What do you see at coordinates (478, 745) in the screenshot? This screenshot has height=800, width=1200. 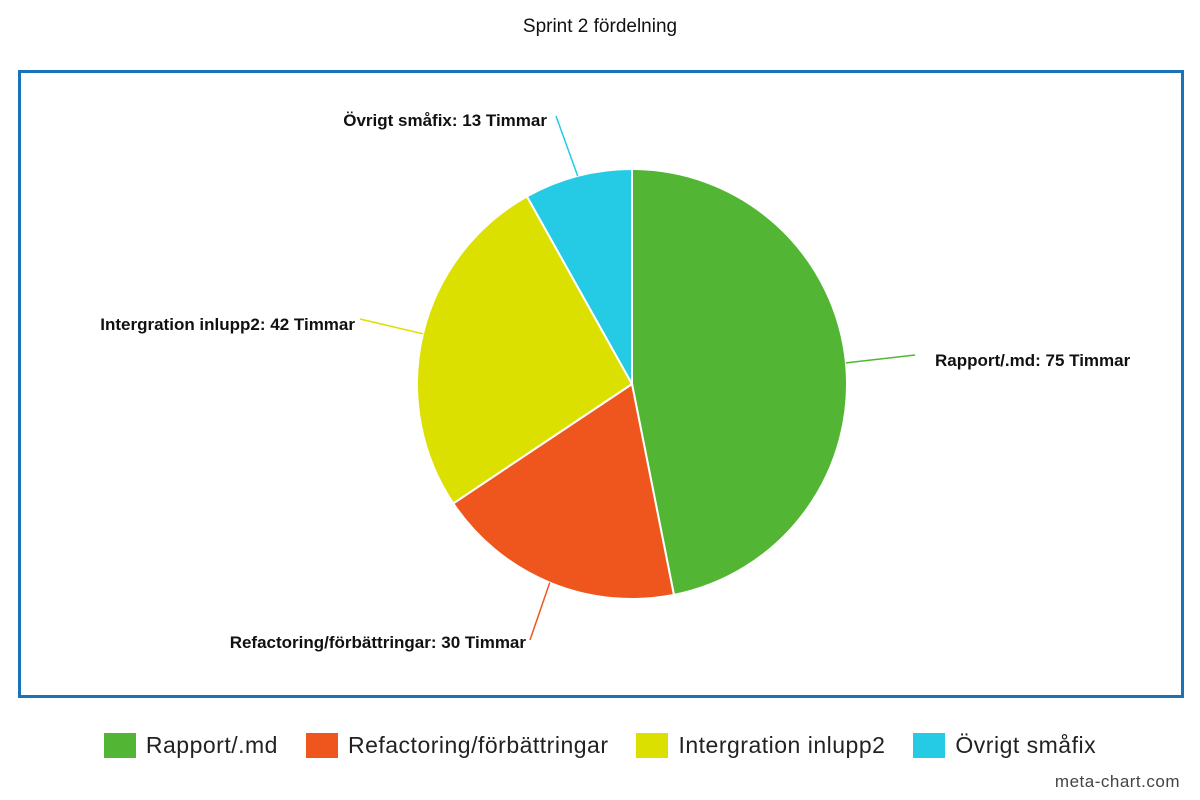 I see `legend-label: Refactoring/förbättringar` at bounding box center [478, 745].